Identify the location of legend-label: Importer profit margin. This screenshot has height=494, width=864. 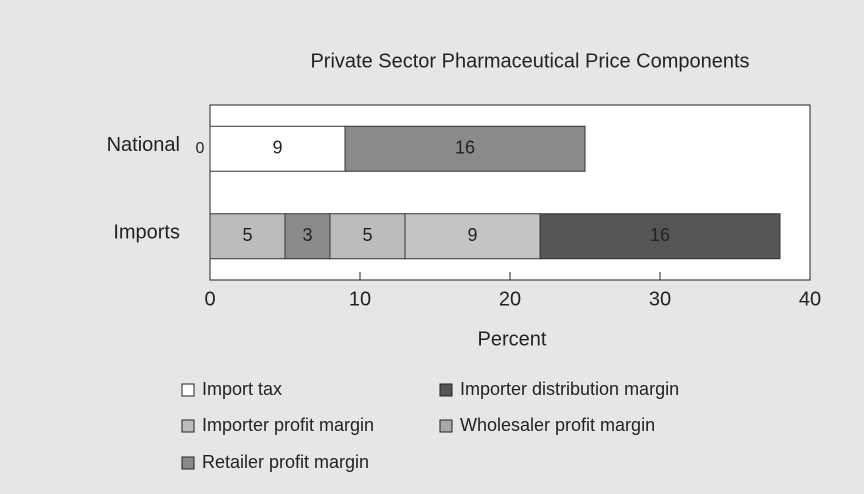
(288, 425).